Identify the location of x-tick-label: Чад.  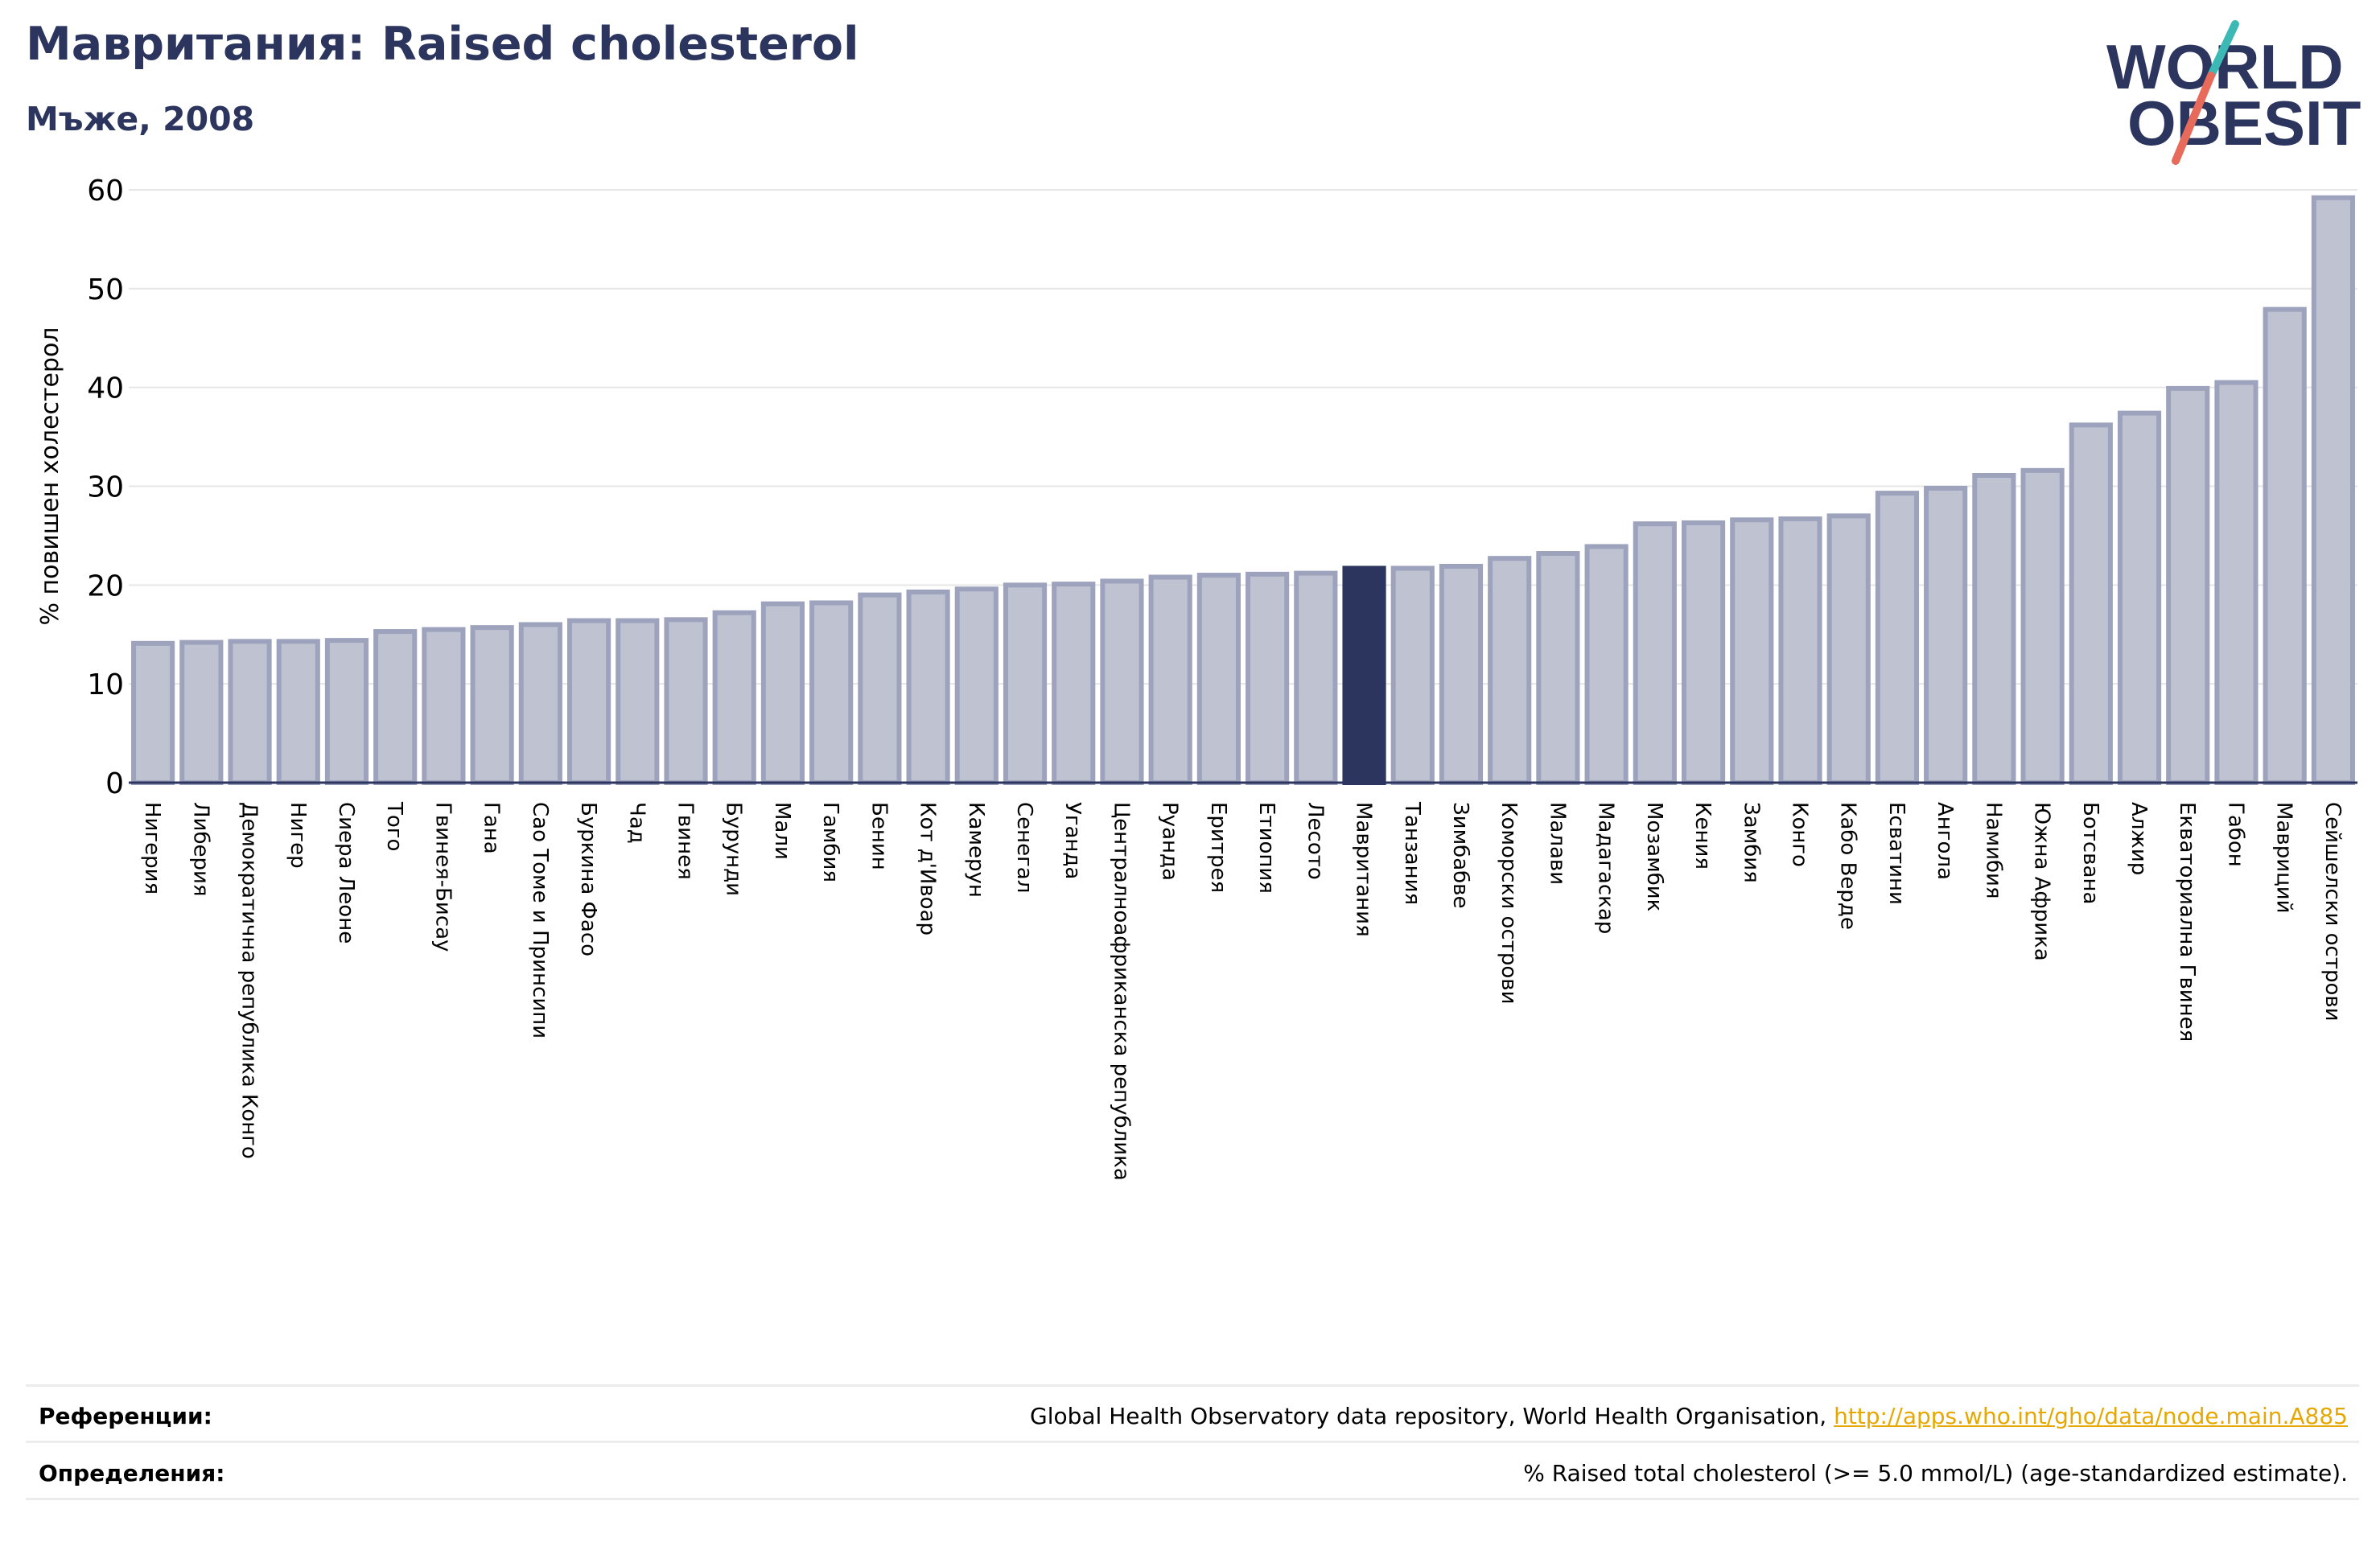
(636, 823).